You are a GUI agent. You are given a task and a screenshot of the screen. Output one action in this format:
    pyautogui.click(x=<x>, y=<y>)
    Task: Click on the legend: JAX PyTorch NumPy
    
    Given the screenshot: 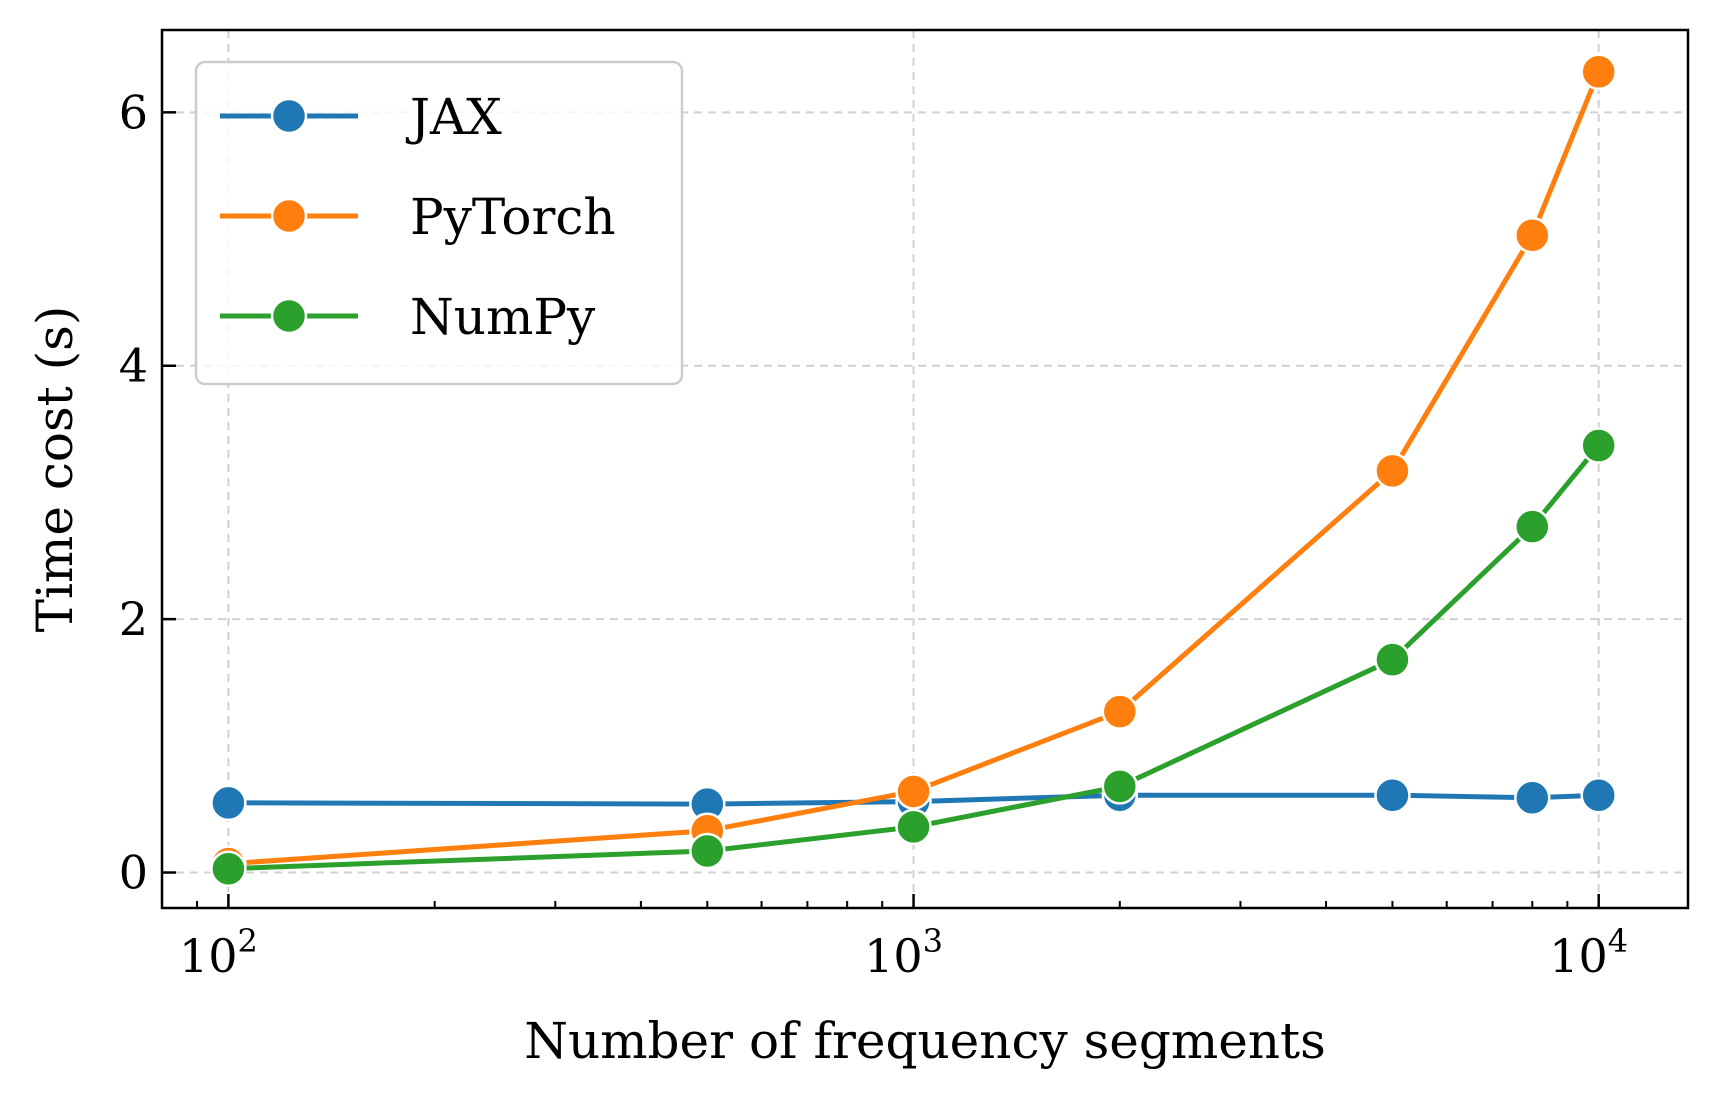 What is the action you would take?
    pyautogui.click(x=439, y=223)
    